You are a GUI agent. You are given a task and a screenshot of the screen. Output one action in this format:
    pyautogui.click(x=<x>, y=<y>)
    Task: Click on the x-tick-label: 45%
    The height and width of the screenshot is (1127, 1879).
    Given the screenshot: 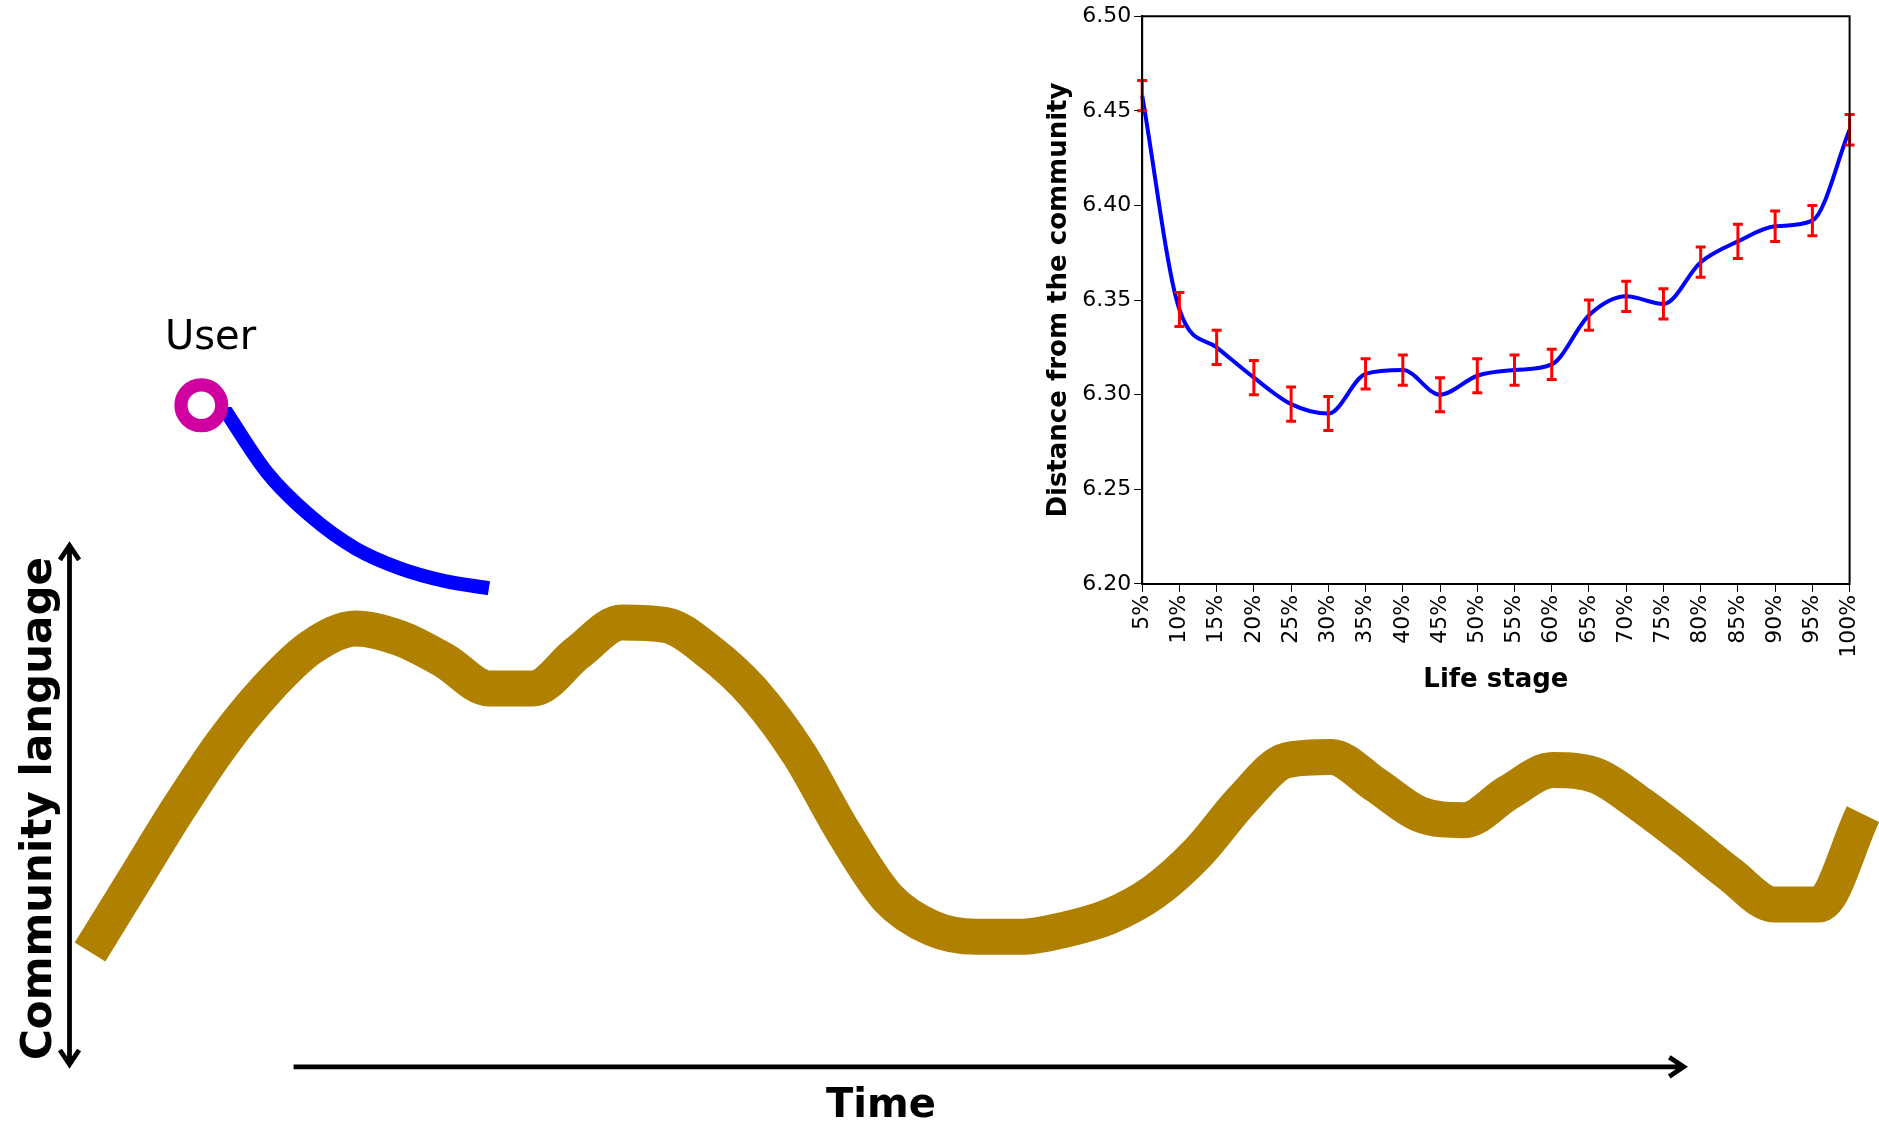 What is the action you would take?
    pyautogui.click(x=1438, y=619)
    